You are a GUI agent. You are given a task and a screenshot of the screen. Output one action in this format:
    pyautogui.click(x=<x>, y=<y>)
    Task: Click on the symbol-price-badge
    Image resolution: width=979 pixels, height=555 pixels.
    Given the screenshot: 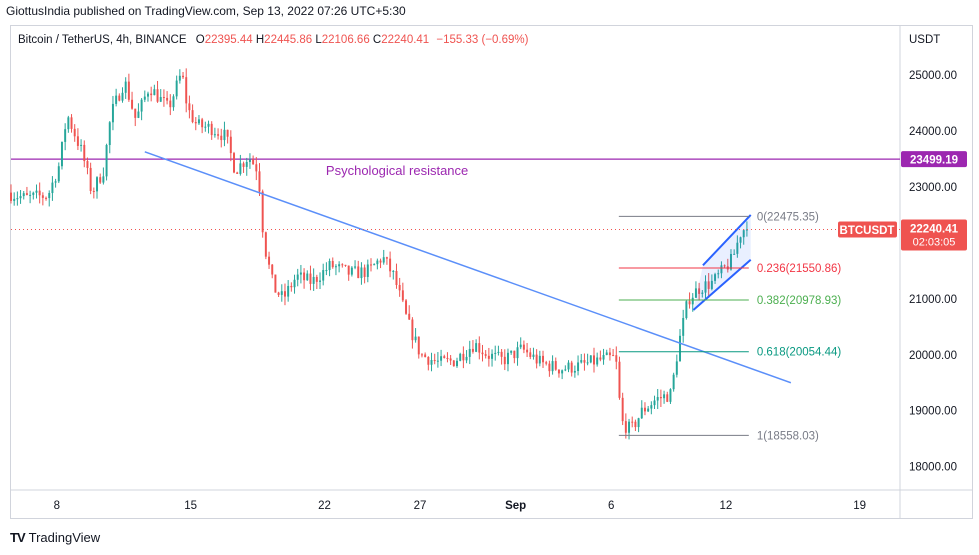 What is the action you would take?
    pyautogui.click(x=867, y=229)
    